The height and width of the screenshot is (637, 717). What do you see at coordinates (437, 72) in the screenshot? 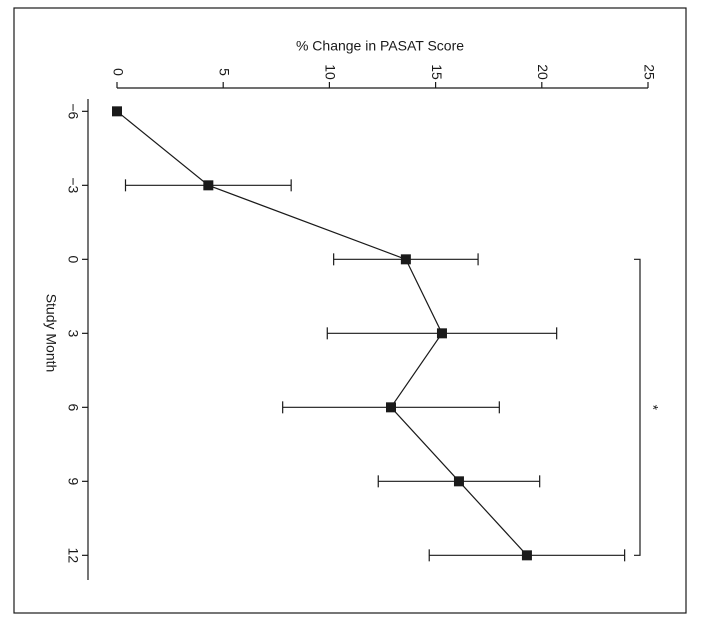
I see `value-tick-label: 15` at bounding box center [437, 72].